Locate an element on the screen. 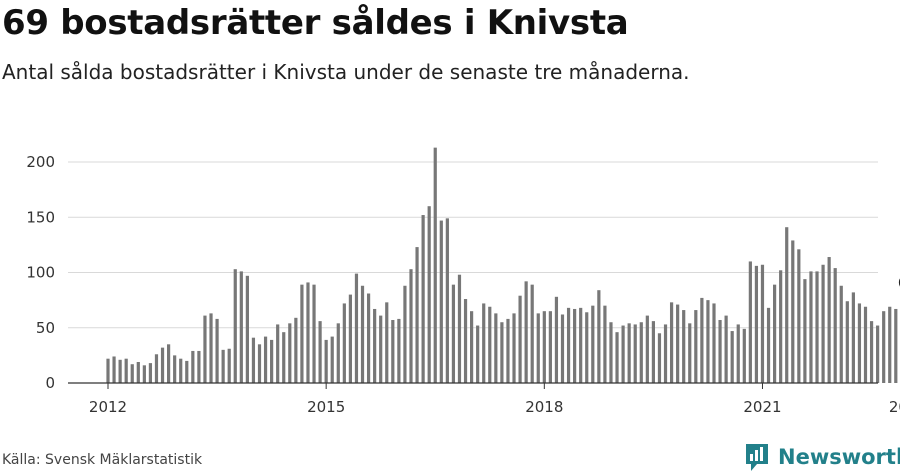 This screenshot has height=474, width=900. source-note: Källa: Svensk Mäklarstatistik is located at coordinates (102, 460).